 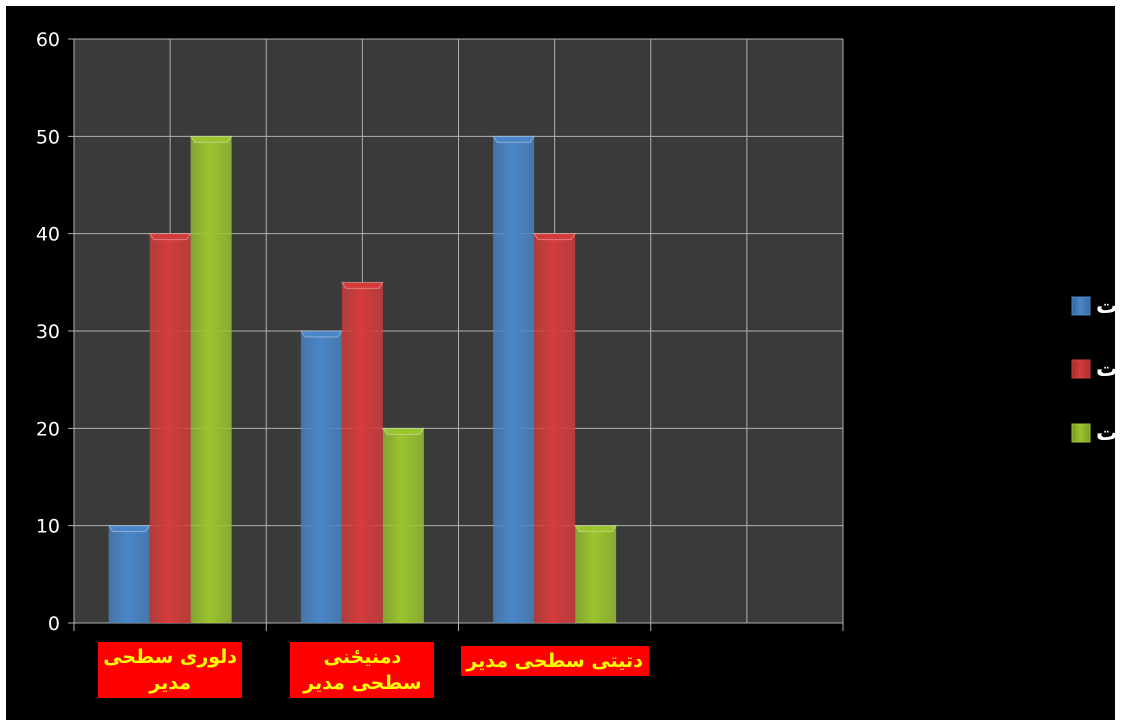 I want to click on x-category-label: دلوری سطحی مدیر, so click(x=170, y=670).